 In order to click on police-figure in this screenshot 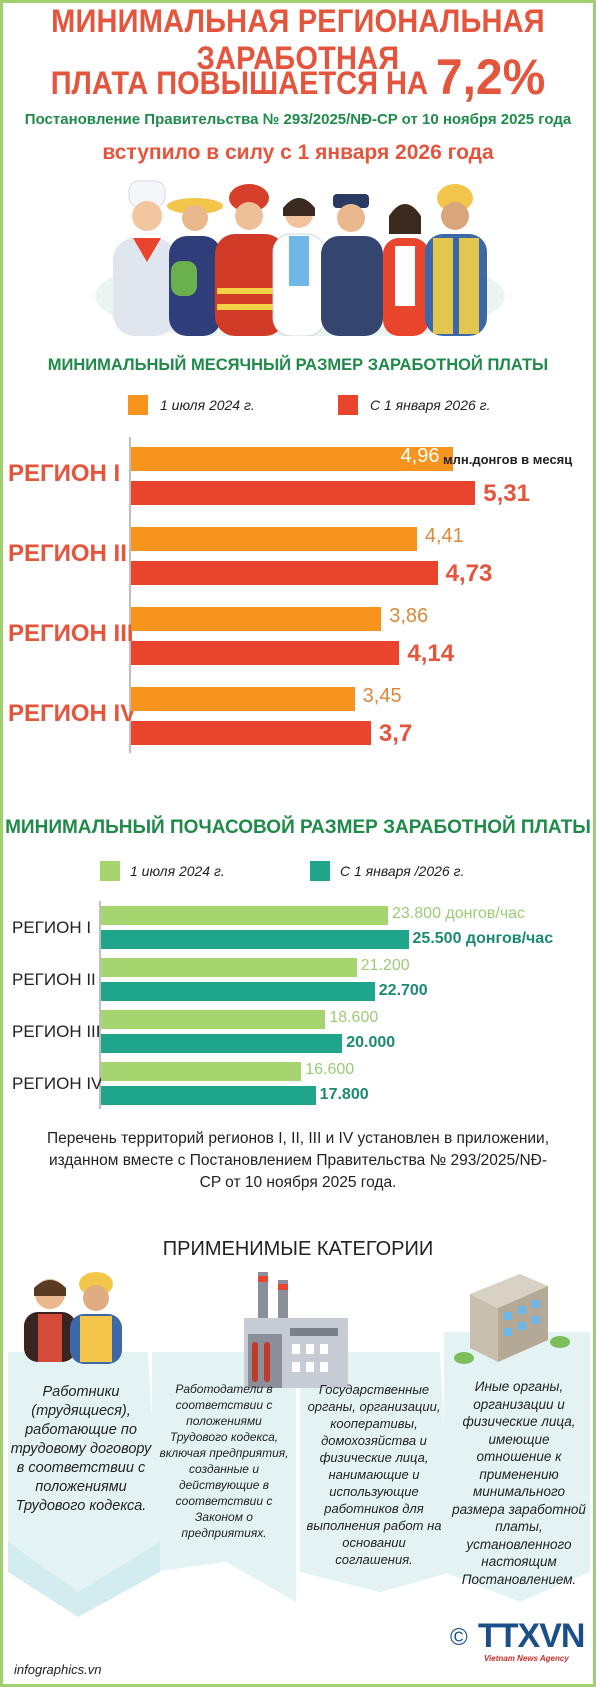, I will do `click(352, 265)`.